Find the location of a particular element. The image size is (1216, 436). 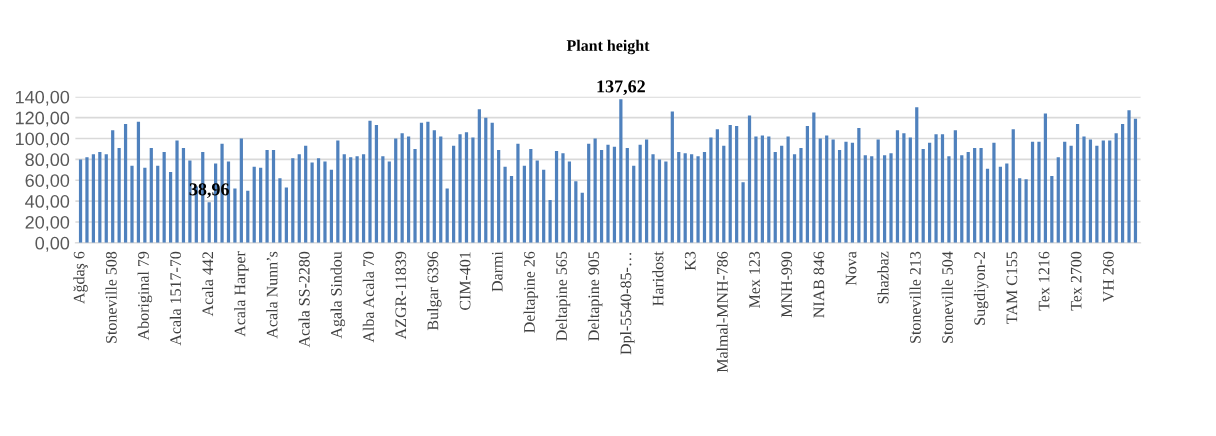

x-tick-label: Deltapine 905 is located at coordinates (595, 296).